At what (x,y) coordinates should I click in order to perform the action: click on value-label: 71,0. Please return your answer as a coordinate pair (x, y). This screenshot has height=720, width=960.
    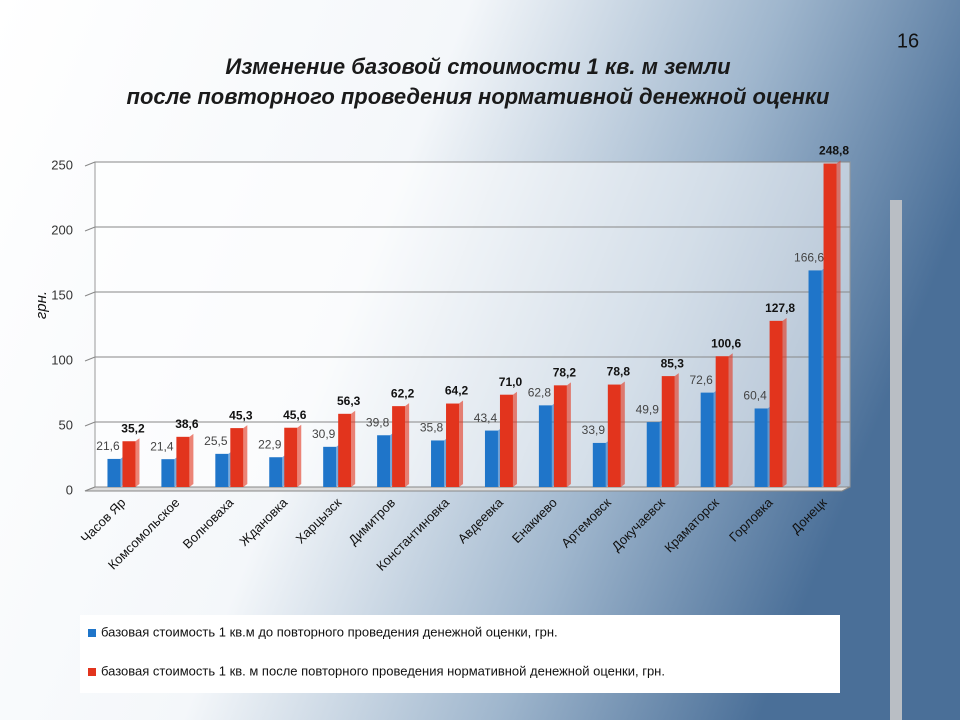
    Looking at the image, I should click on (511, 382).